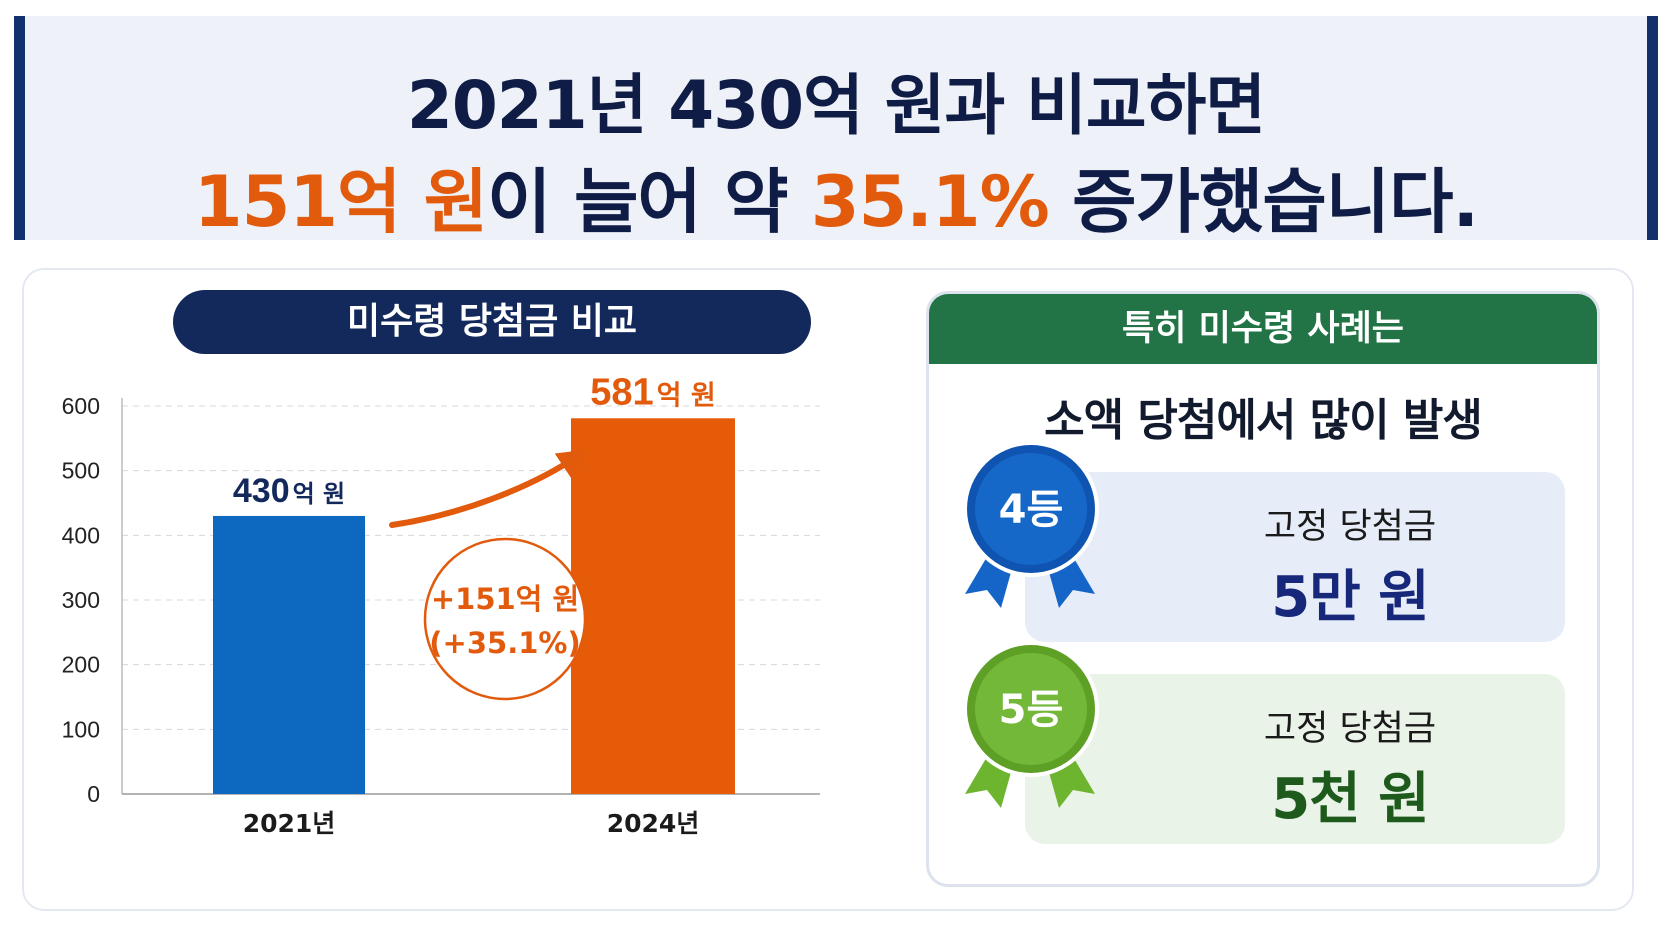 The width and height of the screenshot is (1672, 941). Describe the element at coordinates (488, 488) in the screenshot. I see `increase-arrow-icon` at that location.